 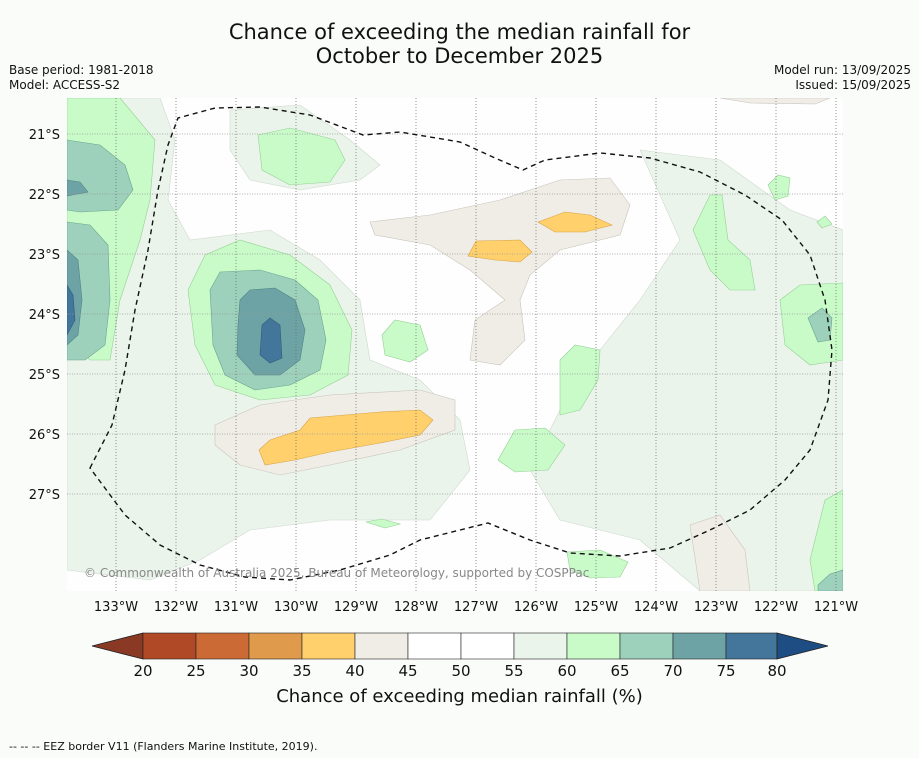 I want to click on contour-35-40-c, so click(x=346, y=437).